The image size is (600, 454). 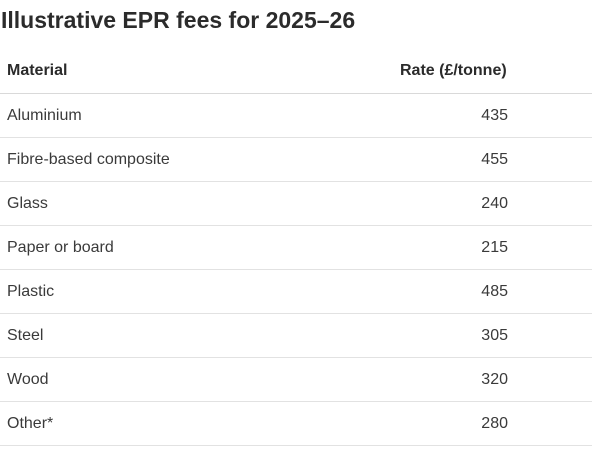 I want to click on table-row: Fibre-based composite 455, so click(x=296, y=159).